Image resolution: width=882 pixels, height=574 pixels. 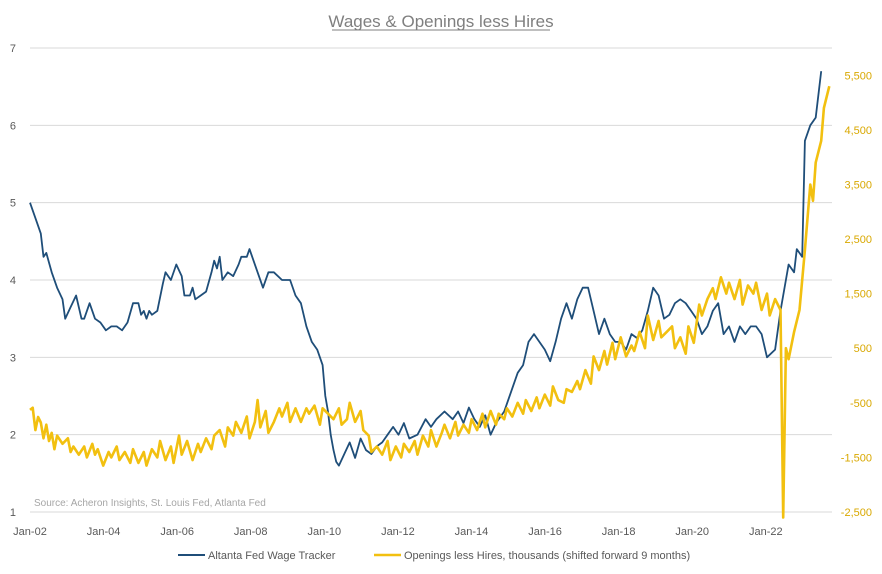 I want to click on y-left-tick-label: 5, so click(x=13, y=204).